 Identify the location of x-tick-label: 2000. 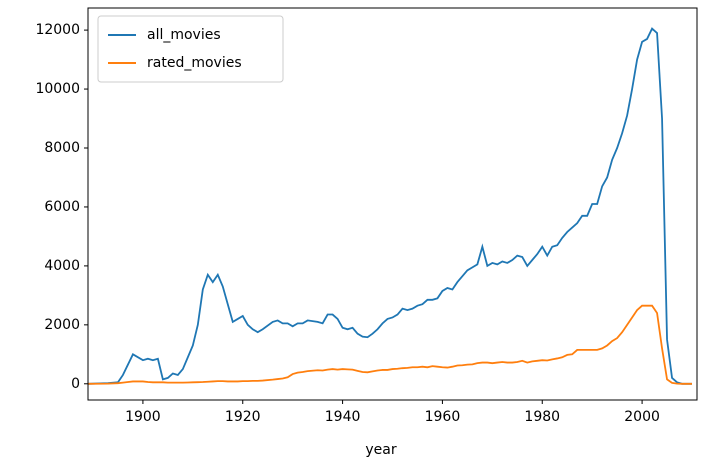
(642, 417).